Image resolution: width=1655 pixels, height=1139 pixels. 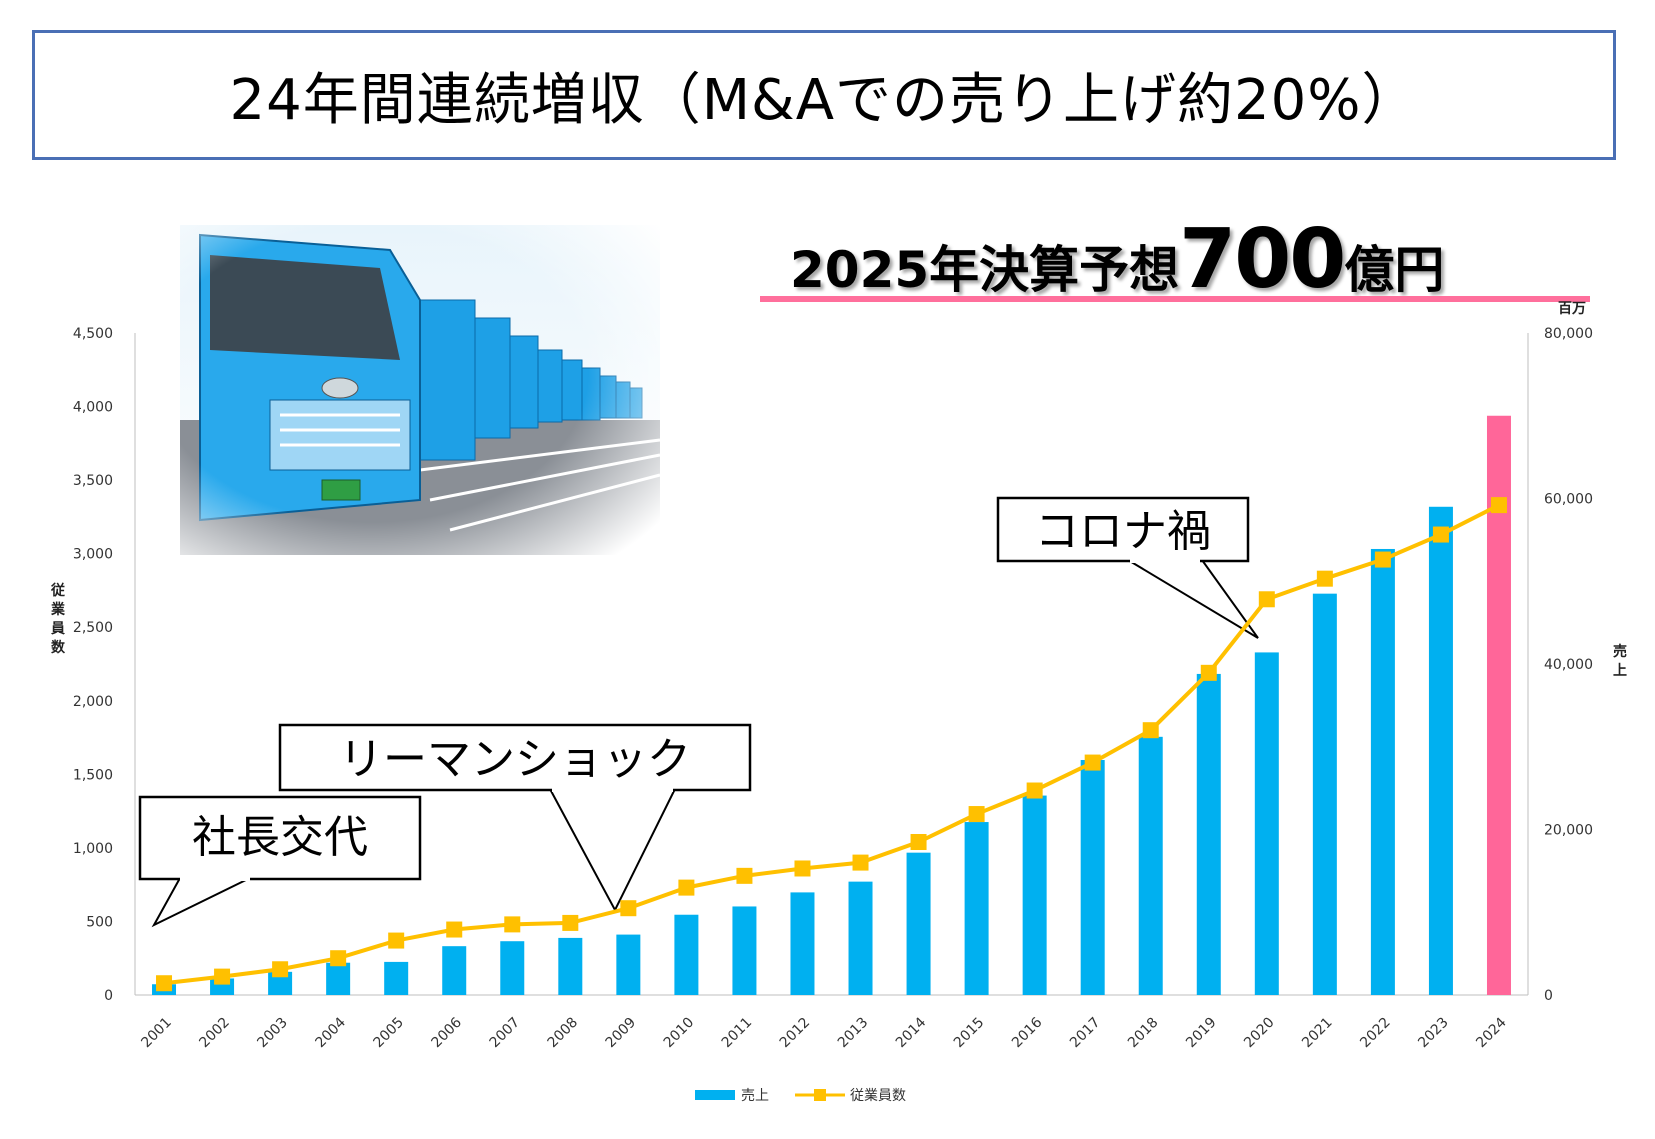 What do you see at coordinates (214, 1033) in the screenshot?
I see `x-tick-label: 2002` at bounding box center [214, 1033].